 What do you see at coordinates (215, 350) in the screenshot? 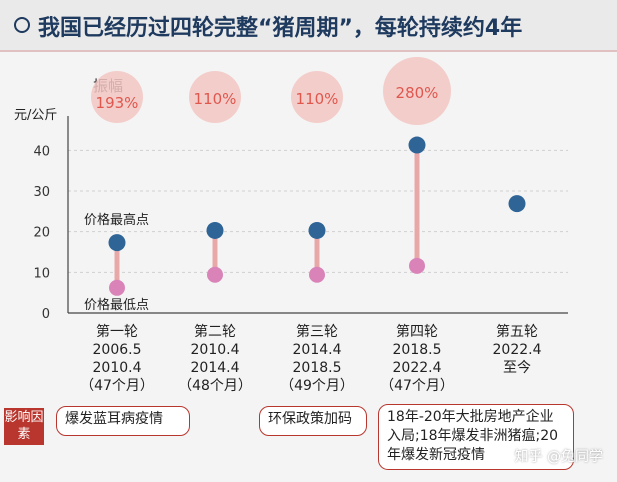
I see `x-label-2-2: 2010.4` at bounding box center [215, 350].